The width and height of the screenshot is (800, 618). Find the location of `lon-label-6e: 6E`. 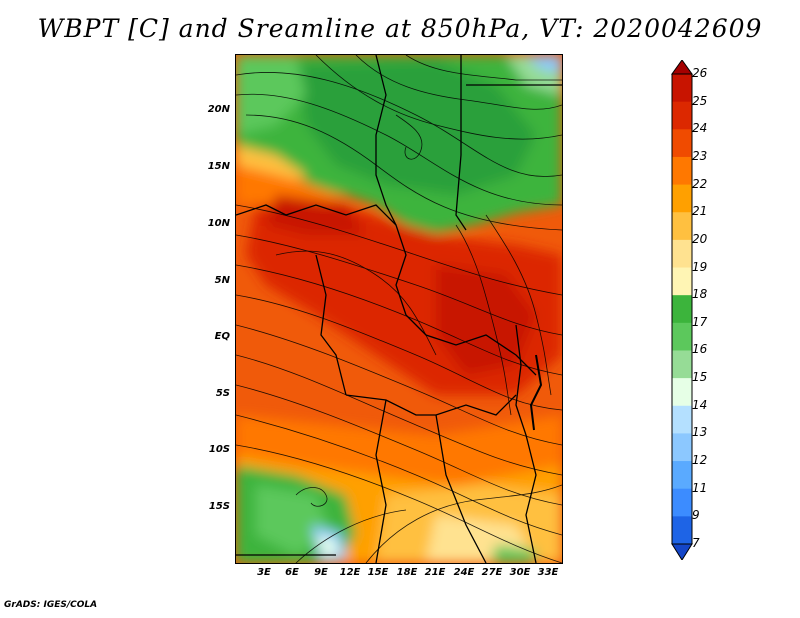

lon-label-6e: 6E is located at coordinates (292, 572).